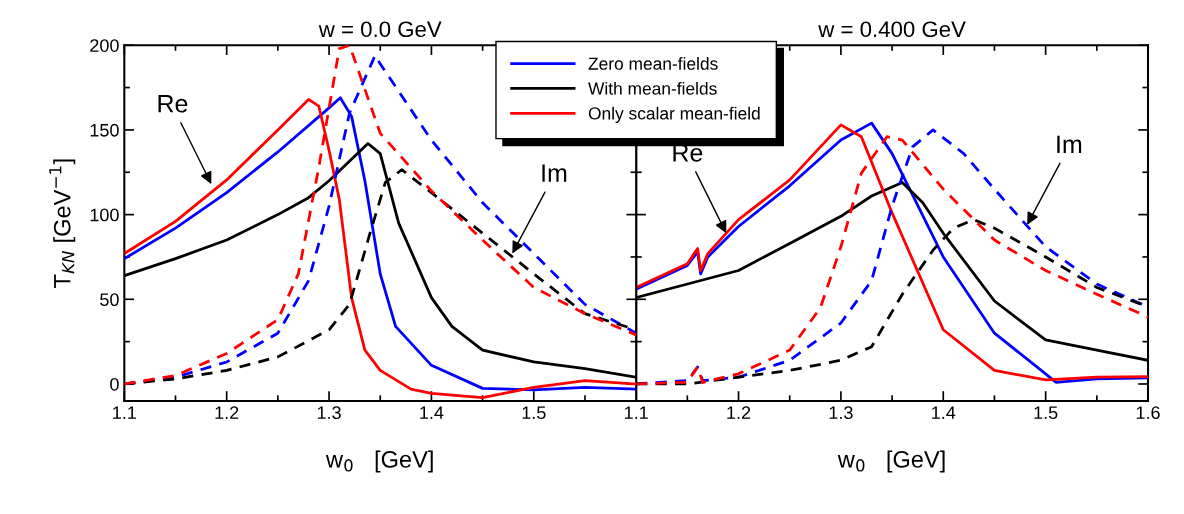 The width and height of the screenshot is (1184, 514). I want to click on y-tick-label: 50, so click(109, 300).